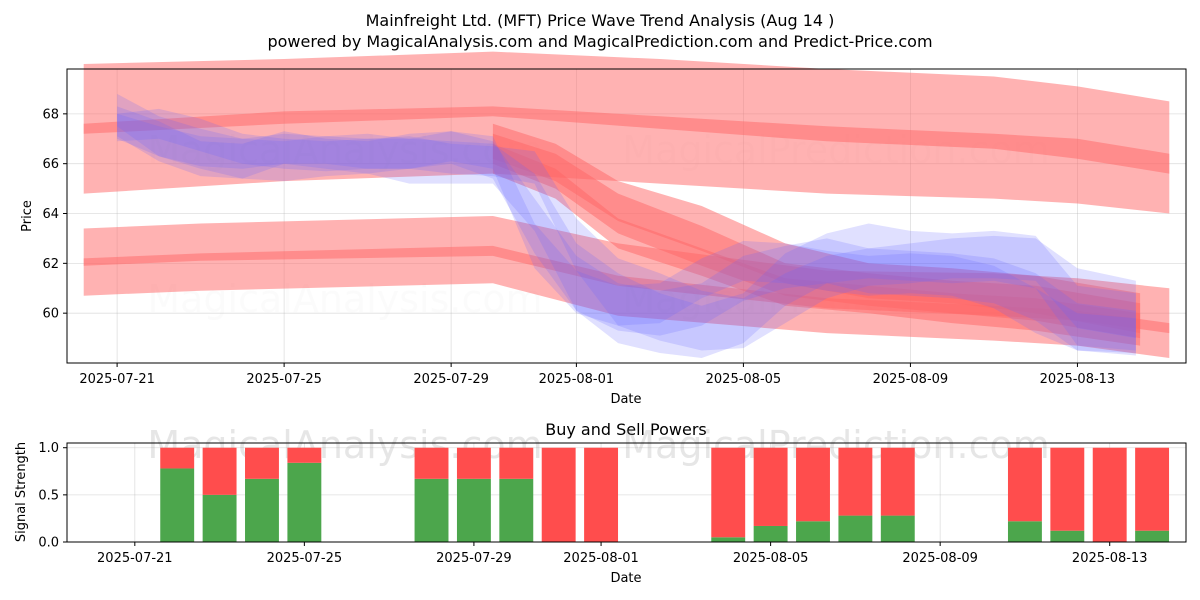 The image size is (1200, 600). I want to click on top-y-ticks: 60 62 64 66 68, so click(54, 214).